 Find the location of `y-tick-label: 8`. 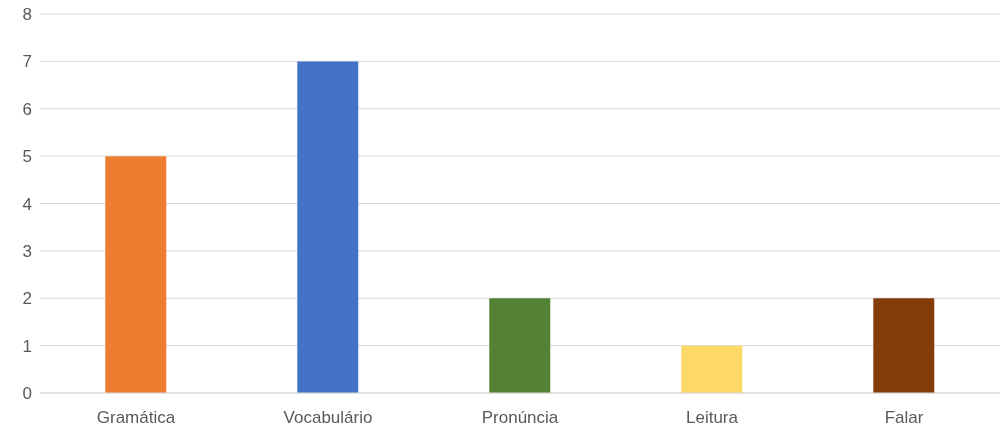

y-tick-label: 8 is located at coordinates (27, 15).